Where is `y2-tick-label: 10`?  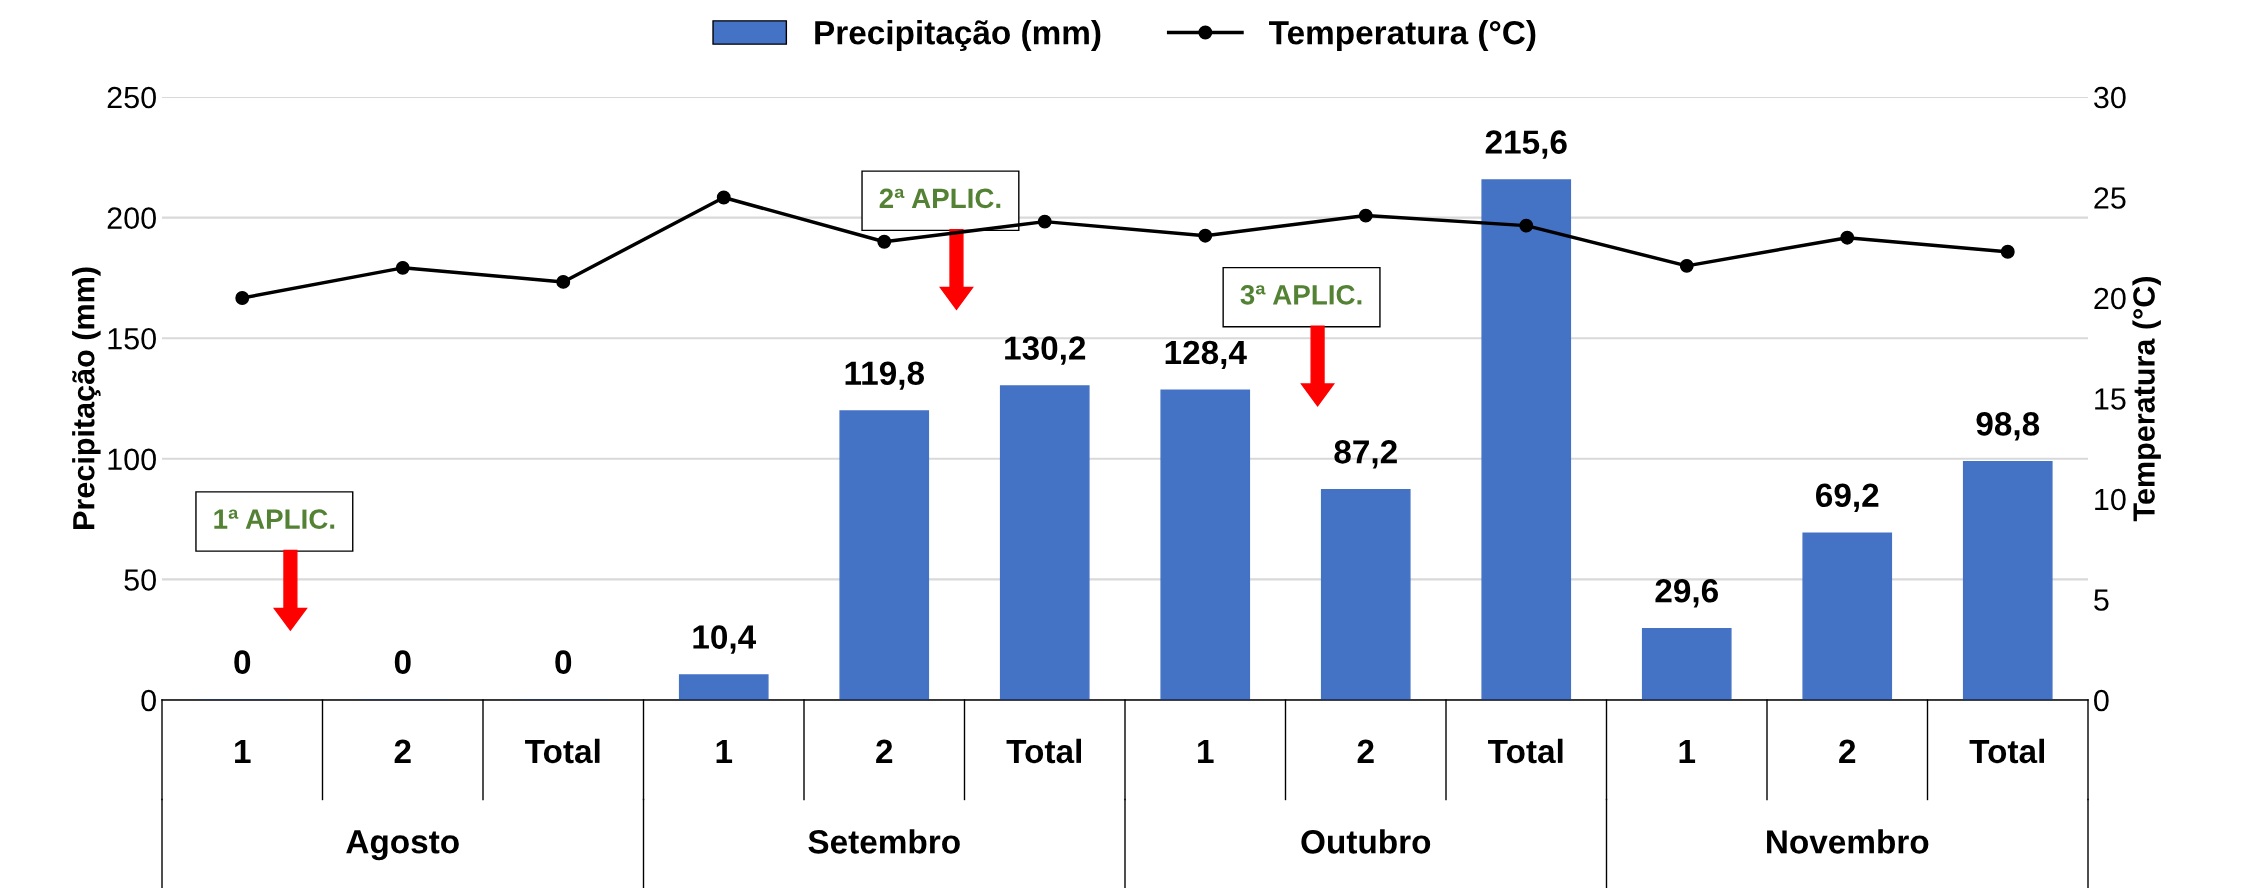
y2-tick-label: 10 is located at coordinates (2110, 499).